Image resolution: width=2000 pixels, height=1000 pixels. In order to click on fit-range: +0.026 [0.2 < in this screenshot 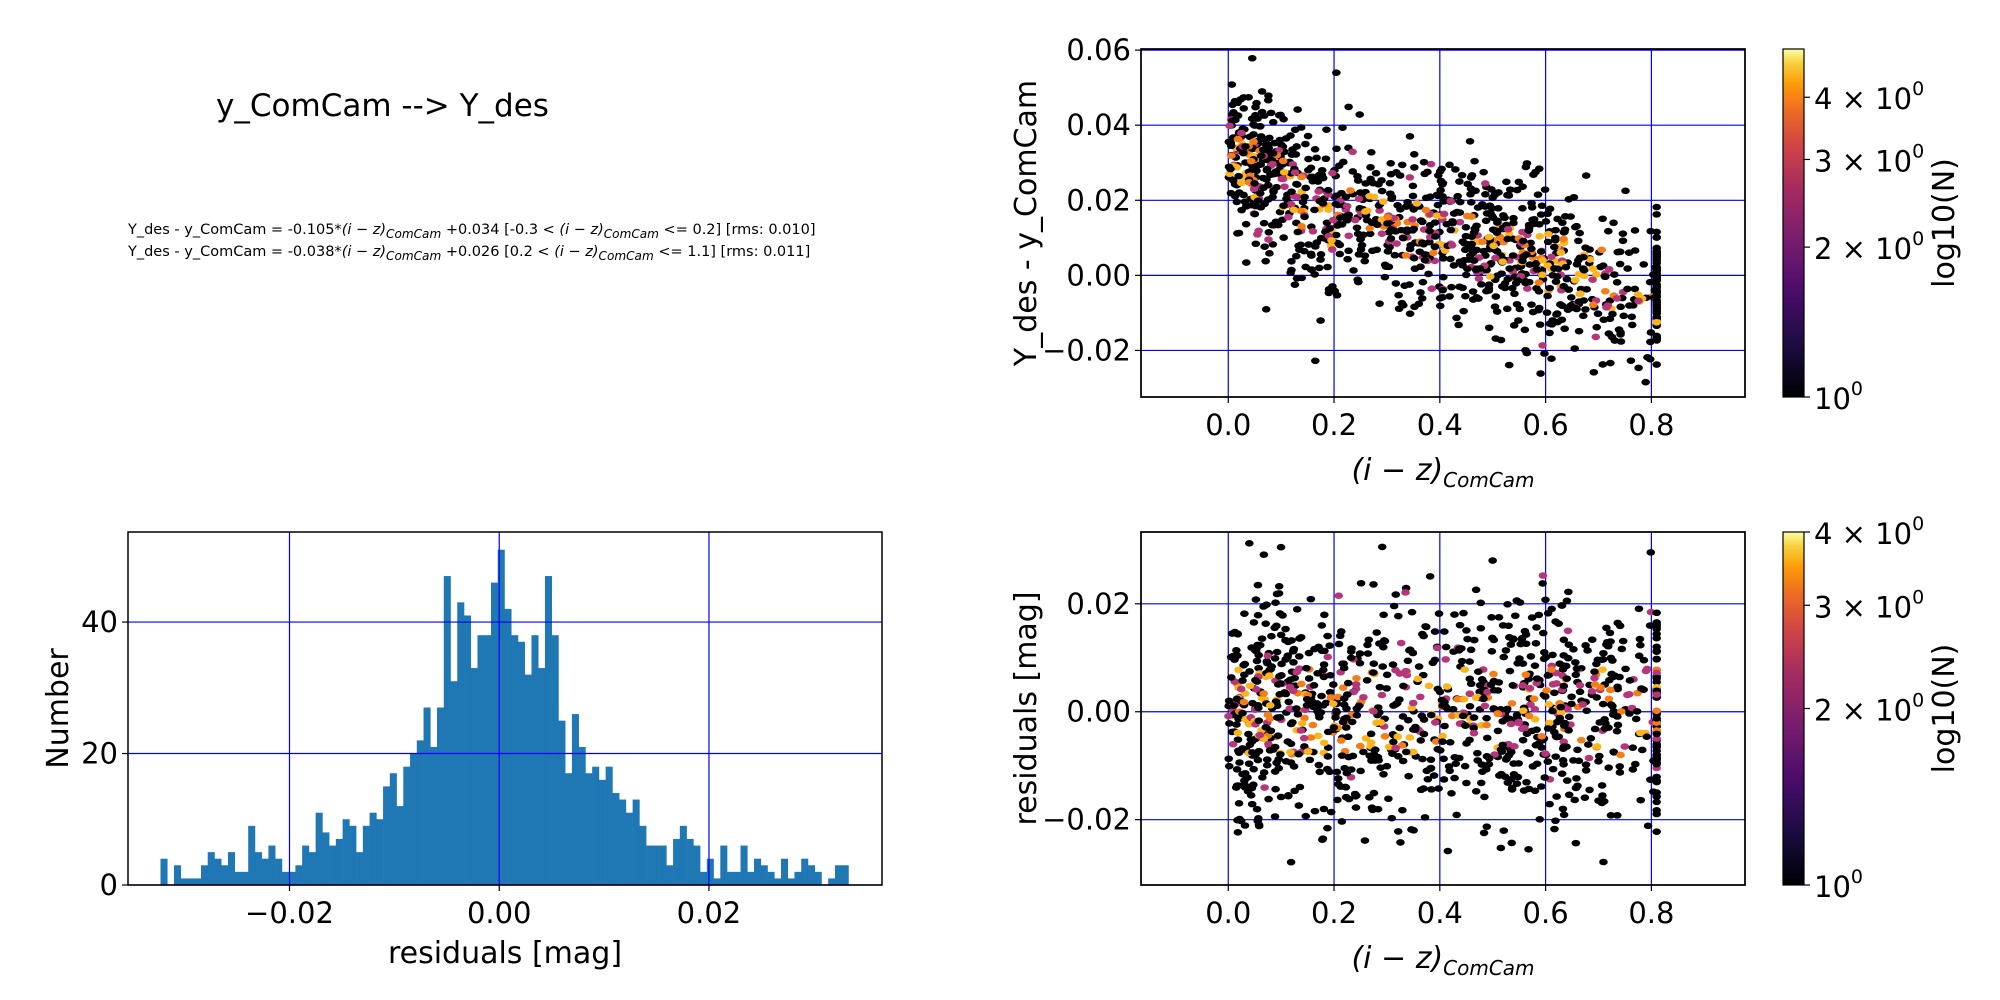, I will do `click(498, 252)`.